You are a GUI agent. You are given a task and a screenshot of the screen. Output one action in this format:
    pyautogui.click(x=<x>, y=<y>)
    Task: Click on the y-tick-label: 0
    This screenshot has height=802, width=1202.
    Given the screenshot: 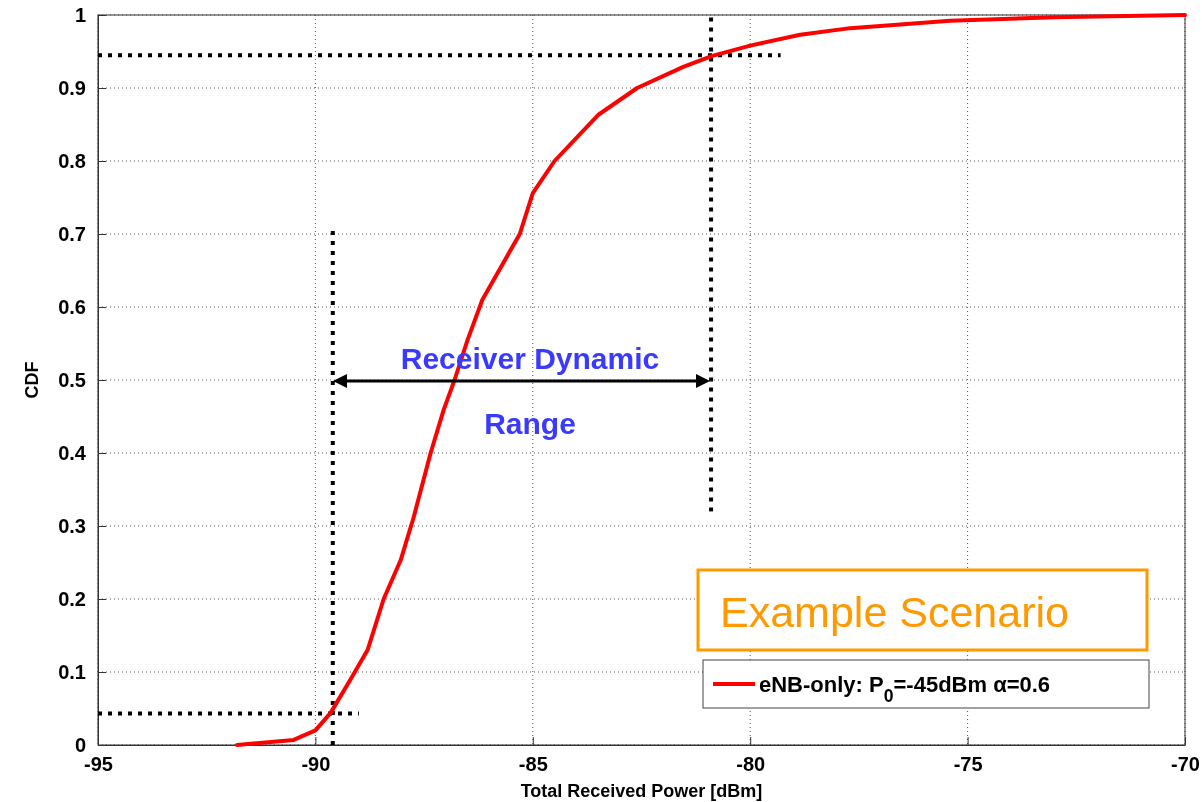 What is the action you would take?
    pyautogui.click(x=80, y=744)
    